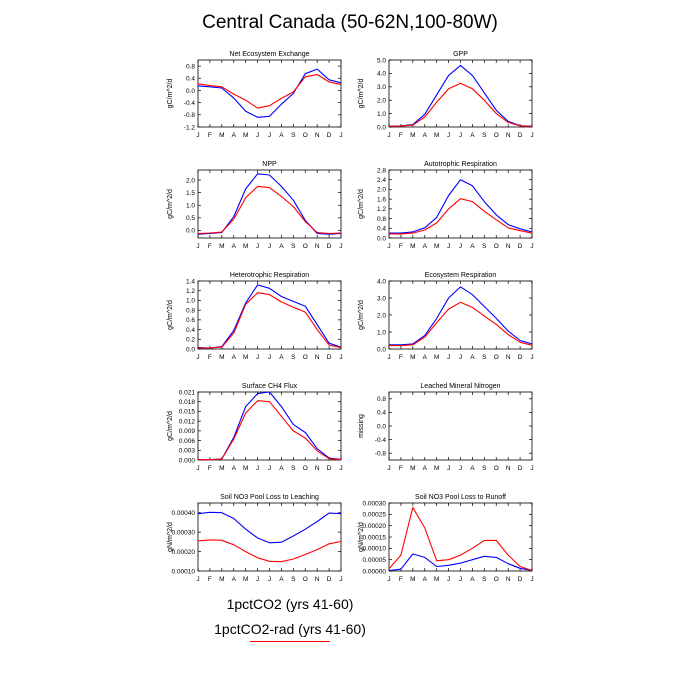 The image size is (700, 700). I want to click on y-tick-label: 1.2, so click(190, 291).